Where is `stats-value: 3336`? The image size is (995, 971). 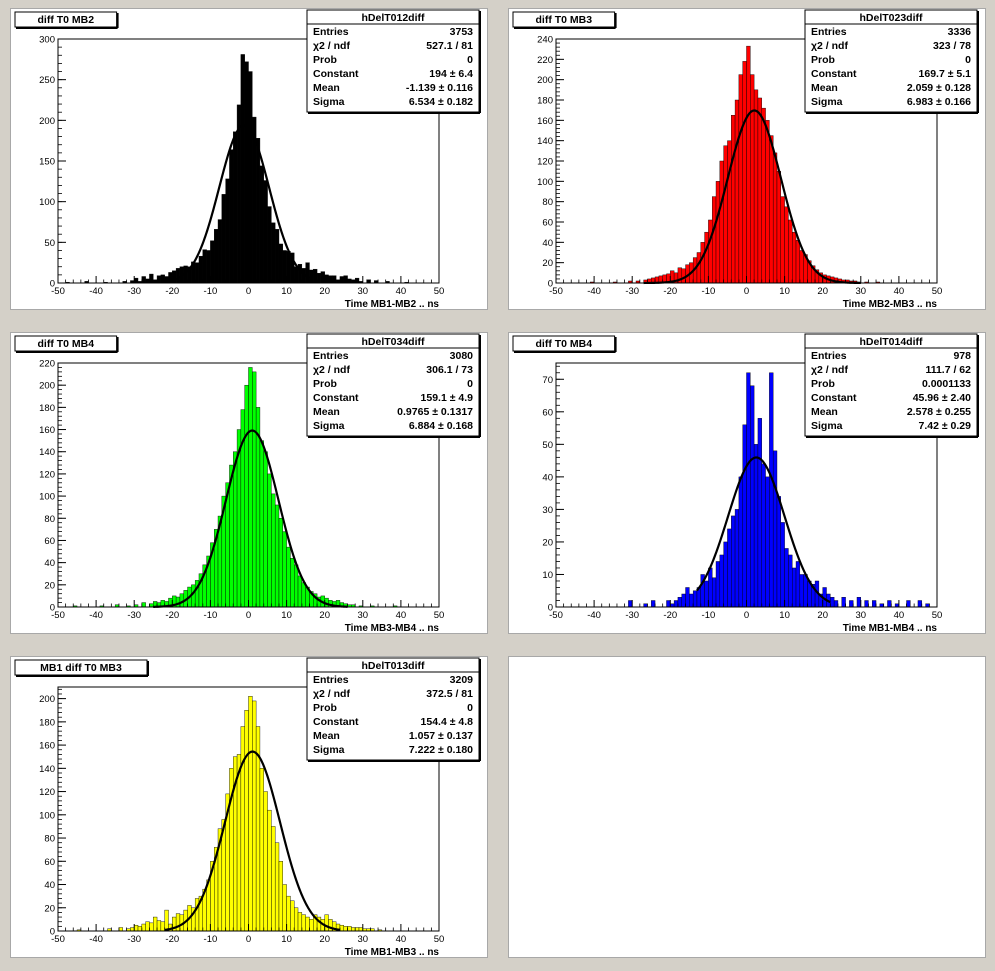
stats-value: 3336 is located at coordinates (960, 32).